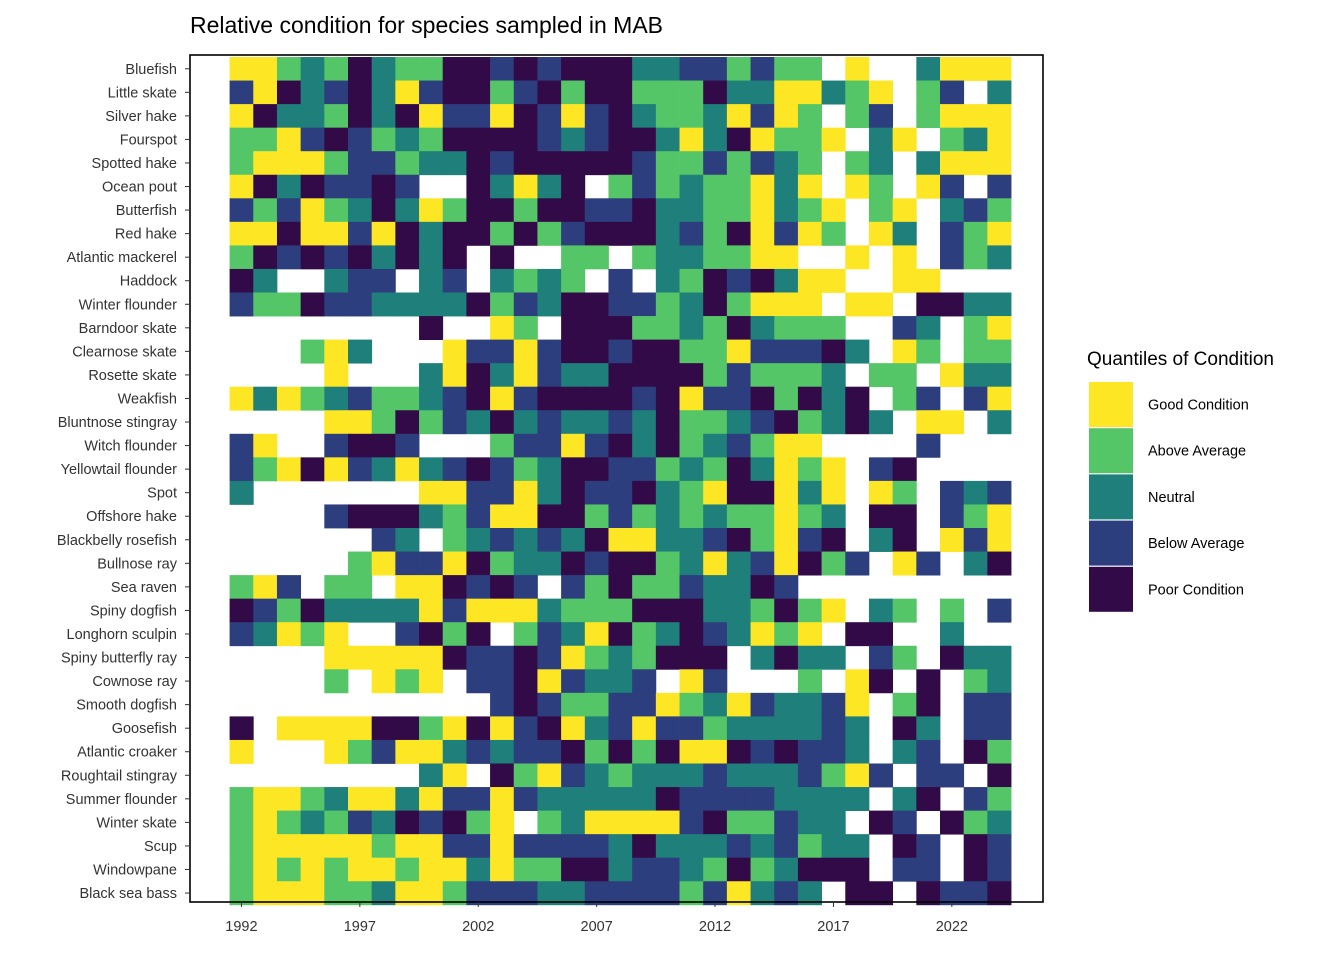  What do you see at coordinates (135, 870) in the screenshot?
I see `y-tick-label: Windowpane` at bounding box center [135, 870].